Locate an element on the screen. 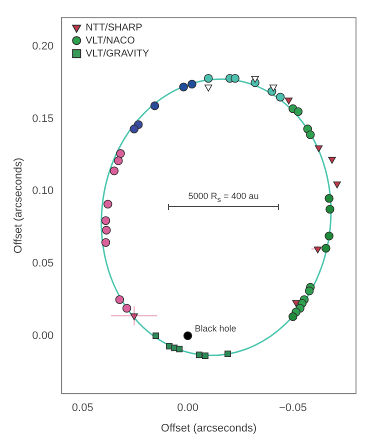 This screenshot has height=447, width=372. legend-label: VLT/GRAVITY is located at coordinates (118, 54).